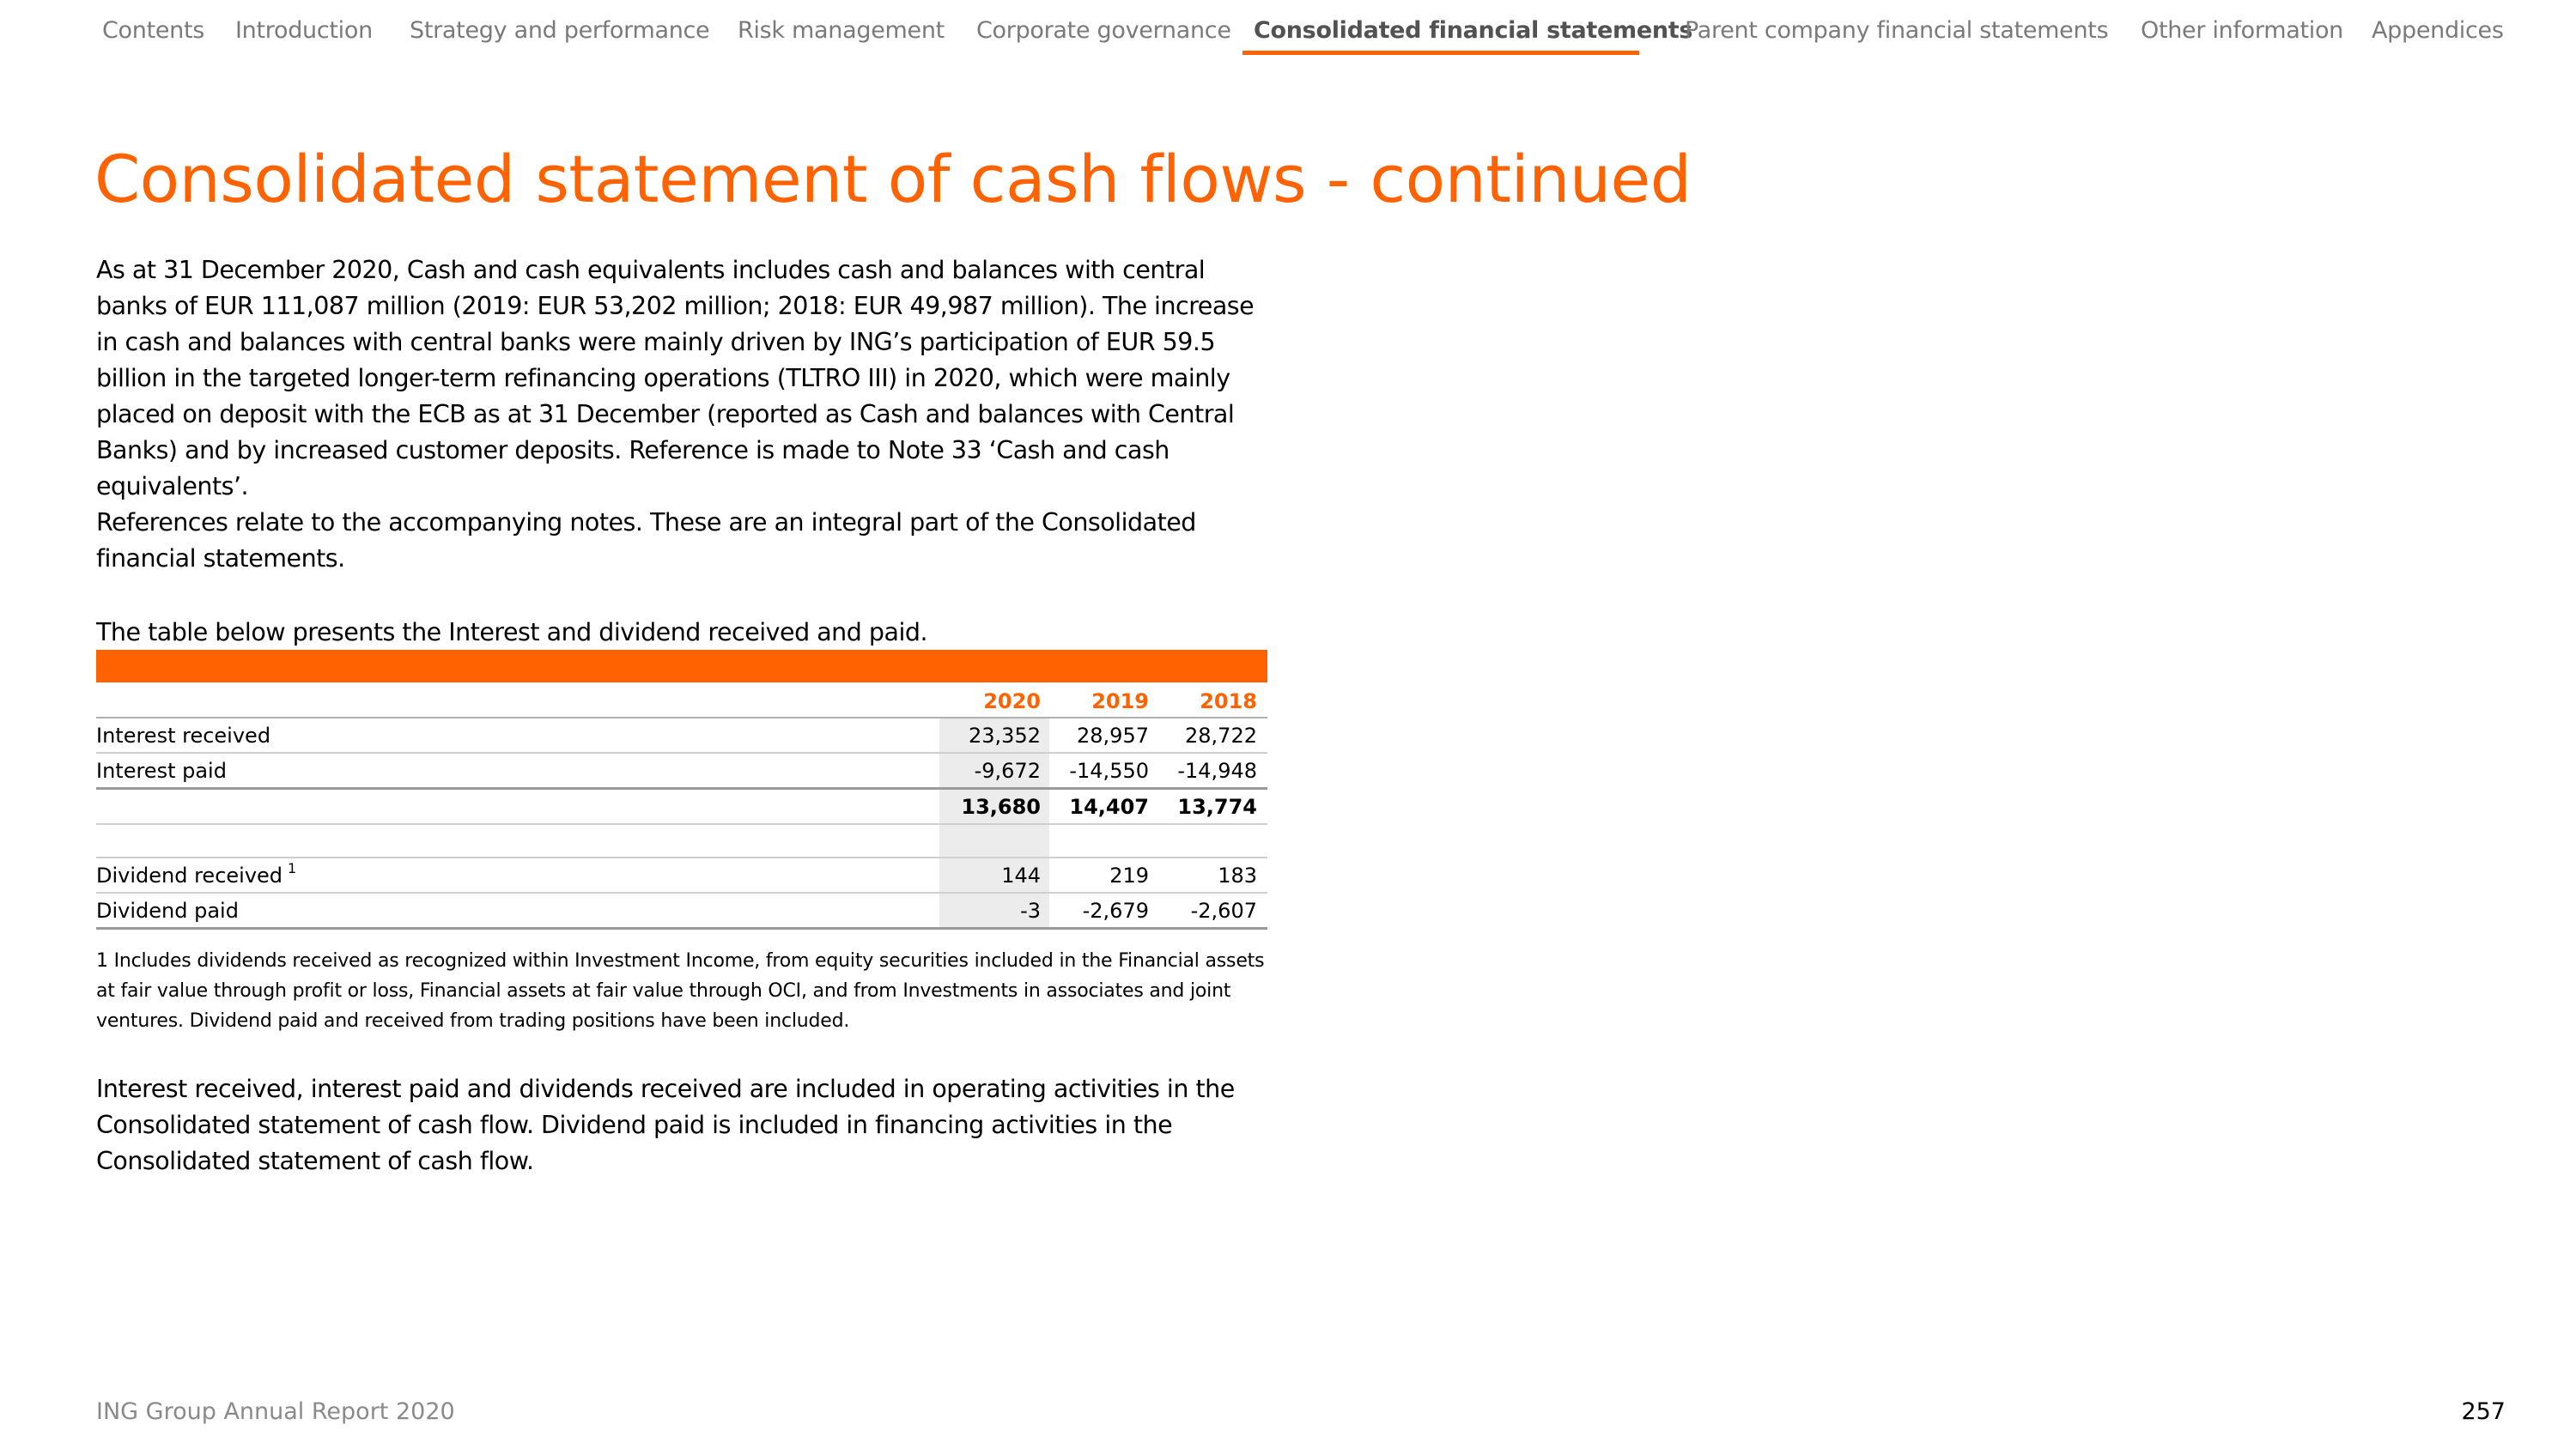  I want to click on column-header-2019: 2019, so click(1120, 701).